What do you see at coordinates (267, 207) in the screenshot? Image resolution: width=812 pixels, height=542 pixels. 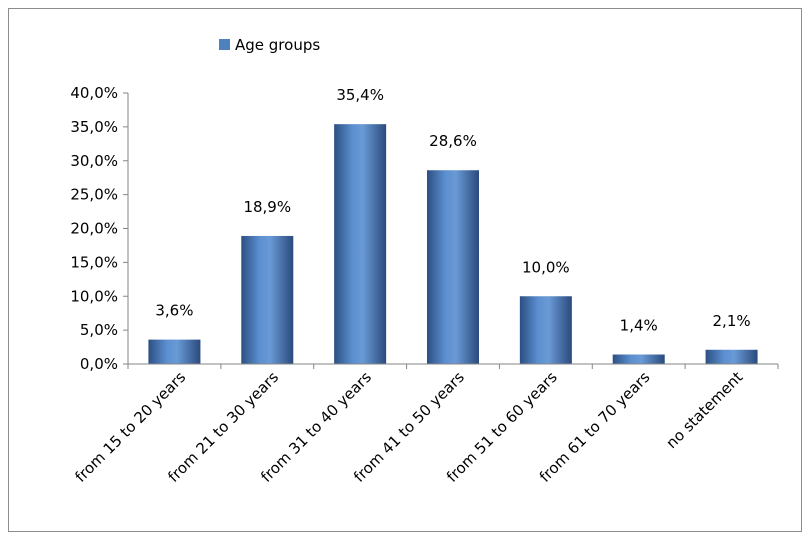 I see `data-label: 18,9%` at bounding box center [267, 207].